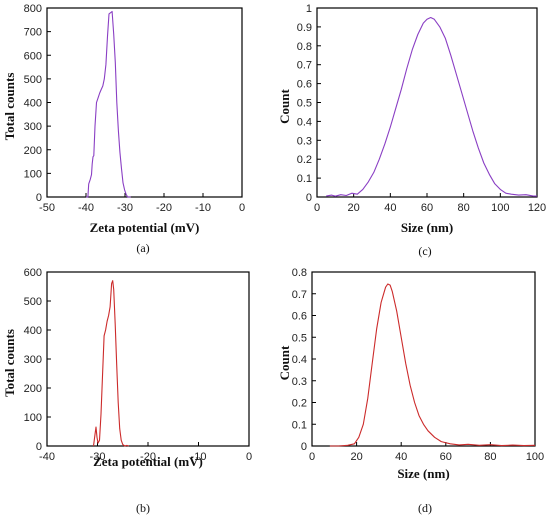 The height and width of the screenshot is (521, 550). I want to click on y-tick-label: 1, so click(309, 9).